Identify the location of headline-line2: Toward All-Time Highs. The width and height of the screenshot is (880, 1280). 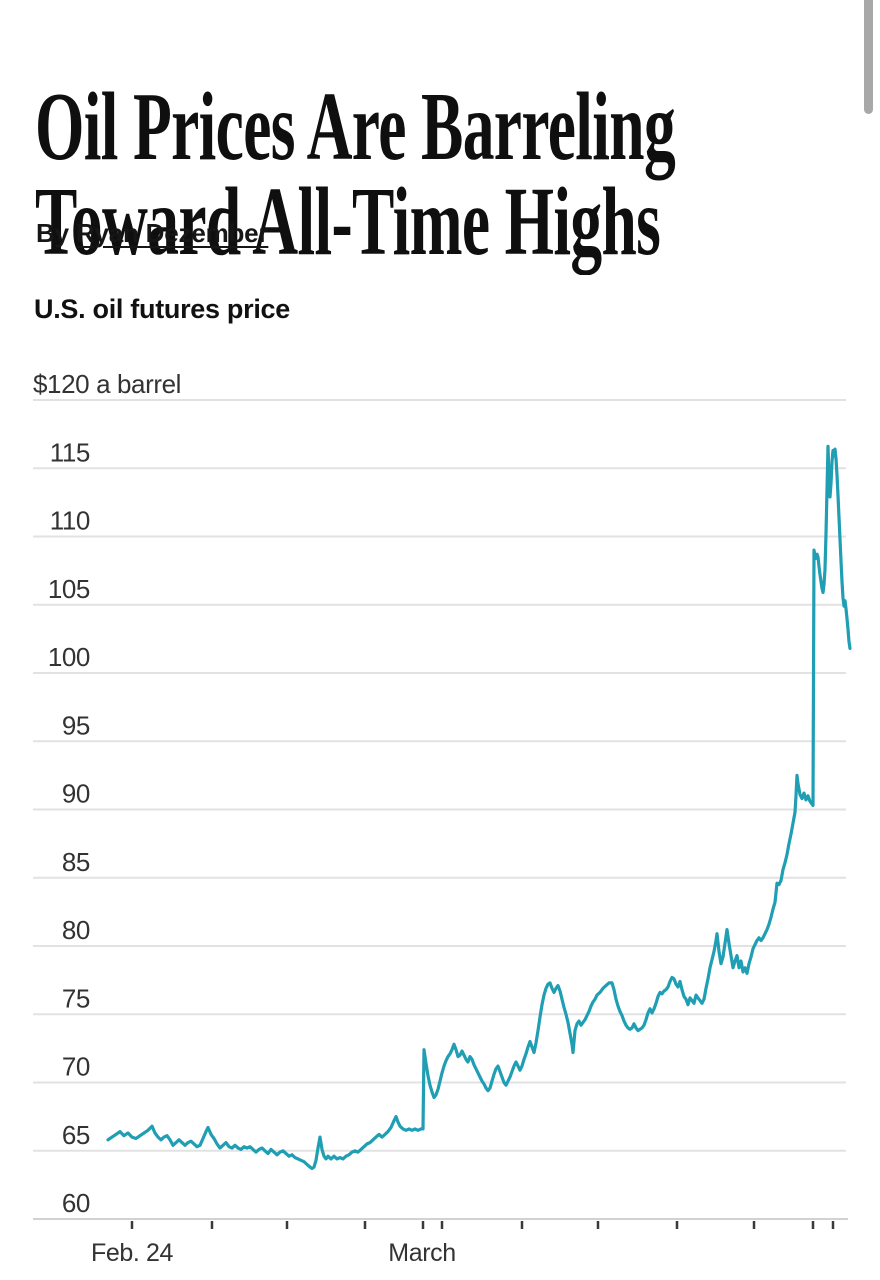
(348, 221).